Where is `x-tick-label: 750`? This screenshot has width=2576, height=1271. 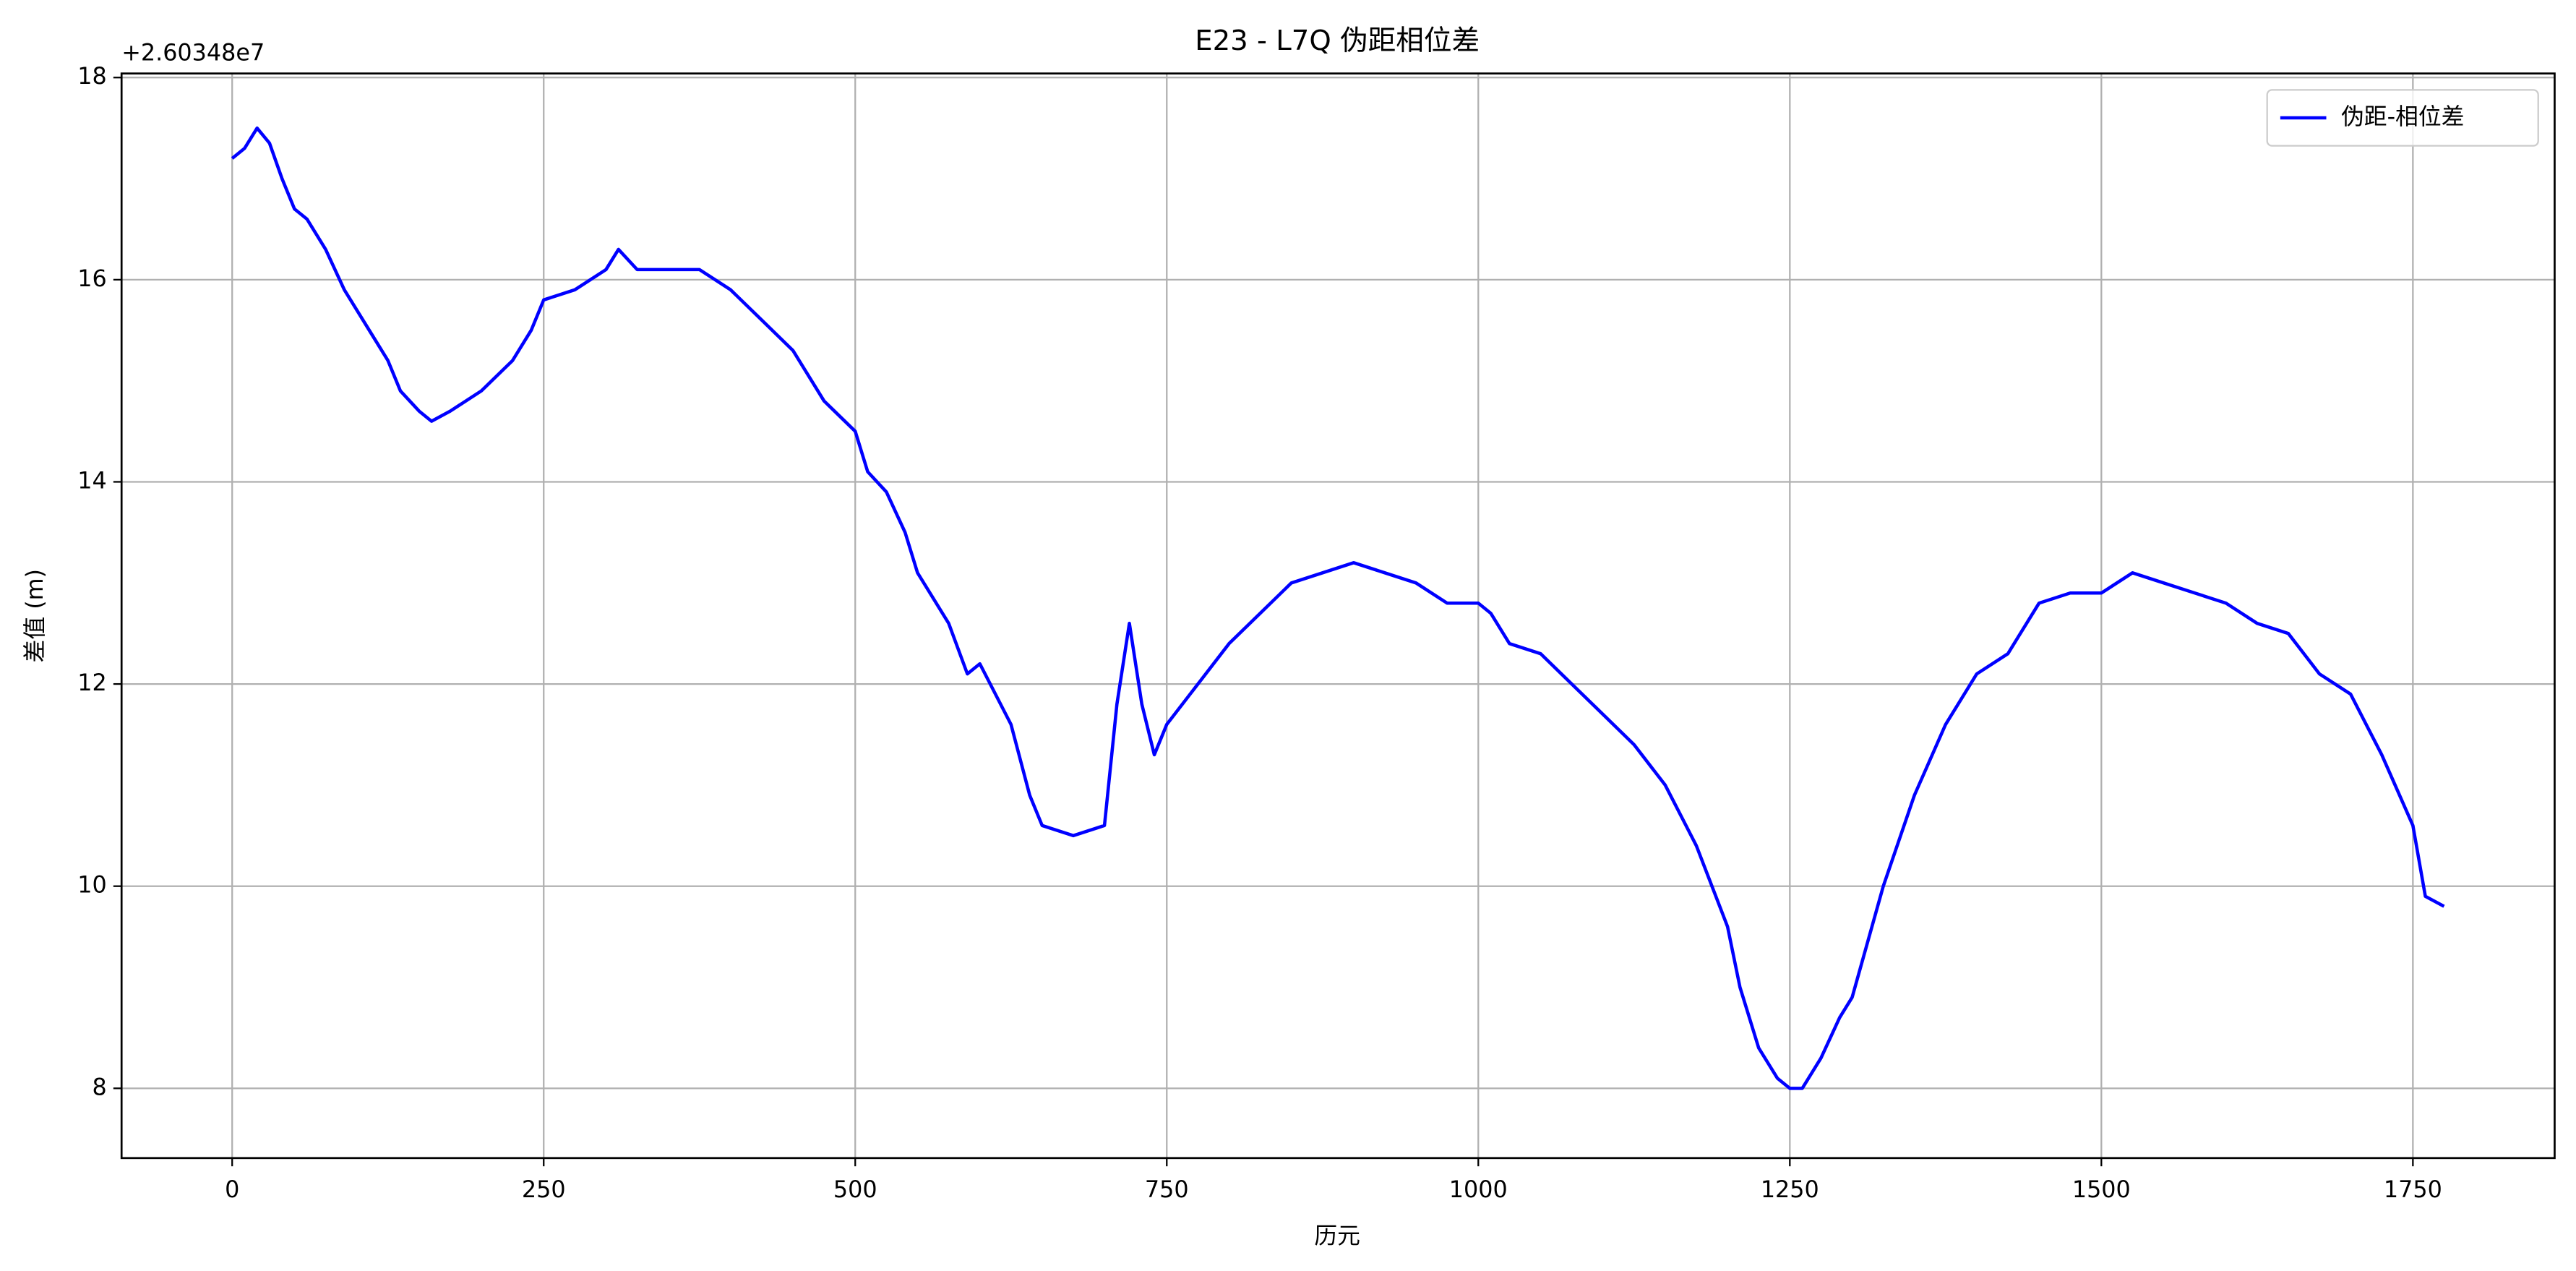 x-tick-label: 750 is located at coordinates (1167, 1189).